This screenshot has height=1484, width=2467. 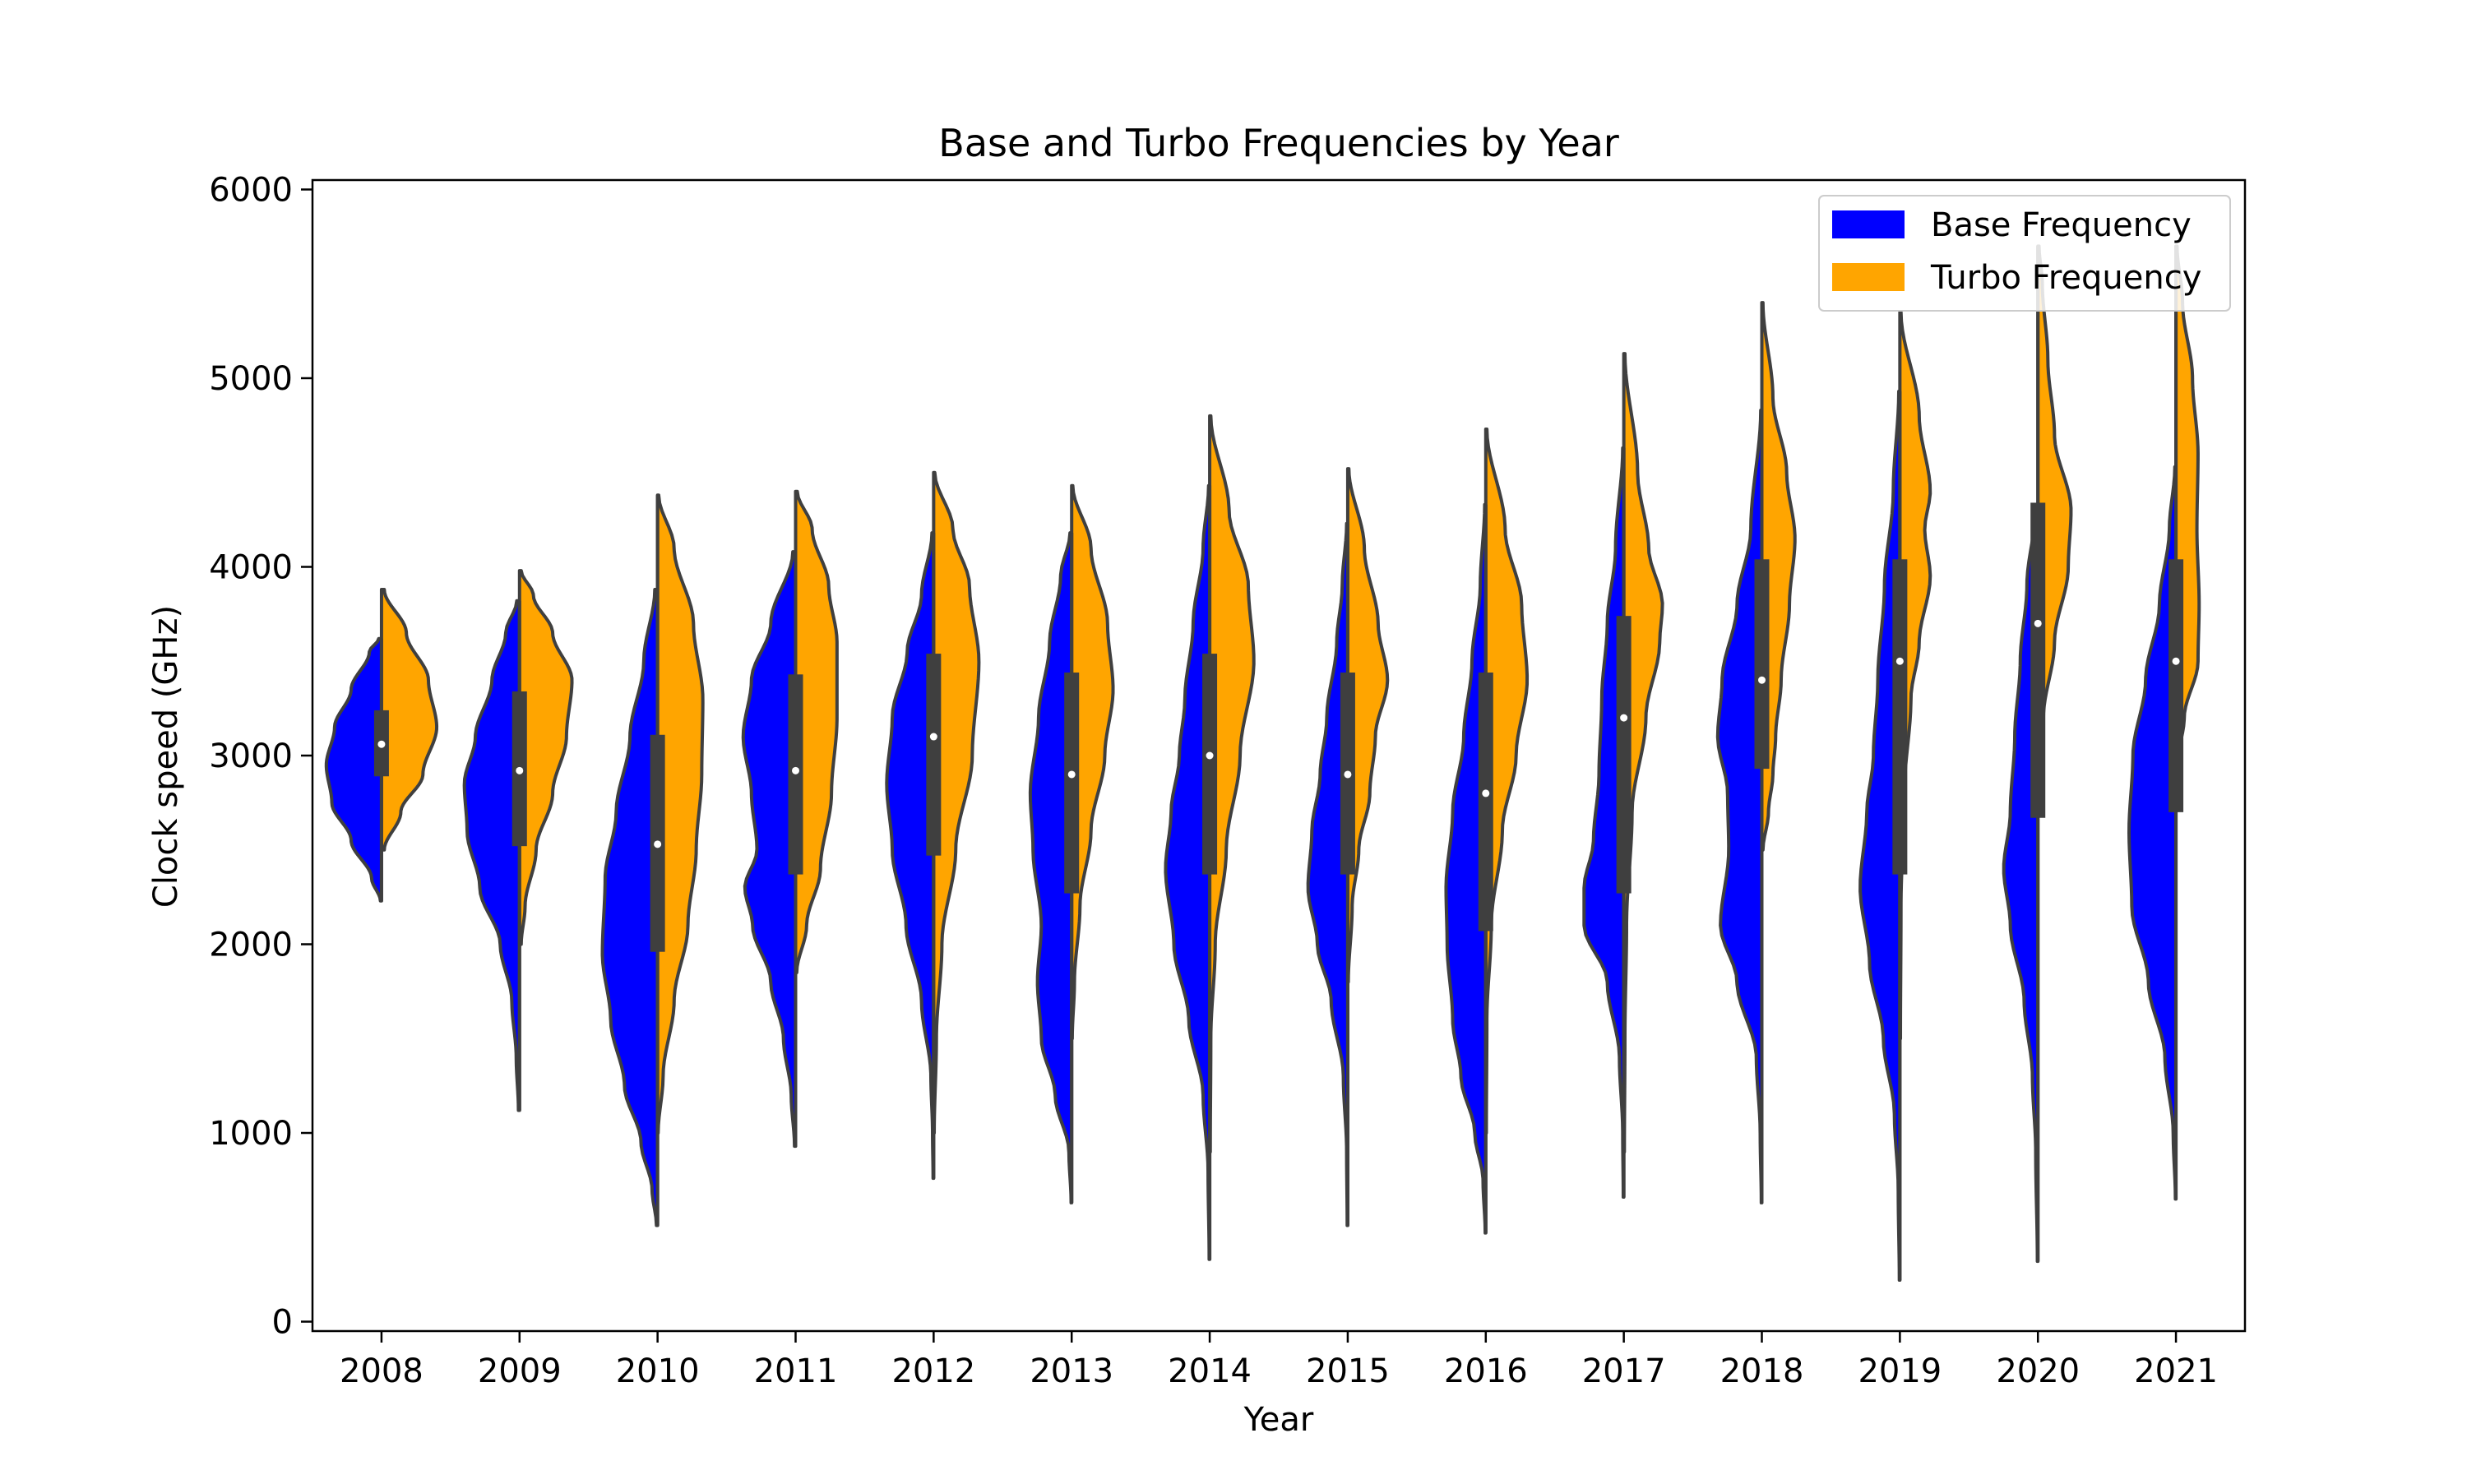 I want to click on median-dot-2012, so click(x=933, y=737).